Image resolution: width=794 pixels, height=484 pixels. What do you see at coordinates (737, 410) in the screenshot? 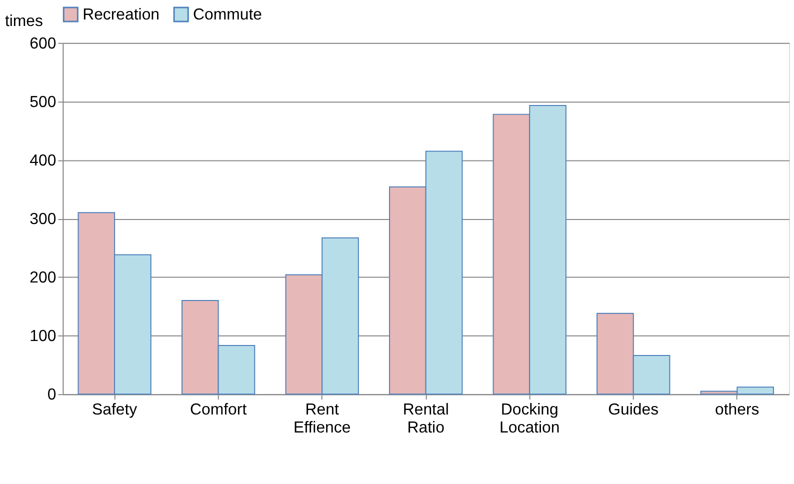
I see `x-tick-label: others` at bounding box center [737, 410].